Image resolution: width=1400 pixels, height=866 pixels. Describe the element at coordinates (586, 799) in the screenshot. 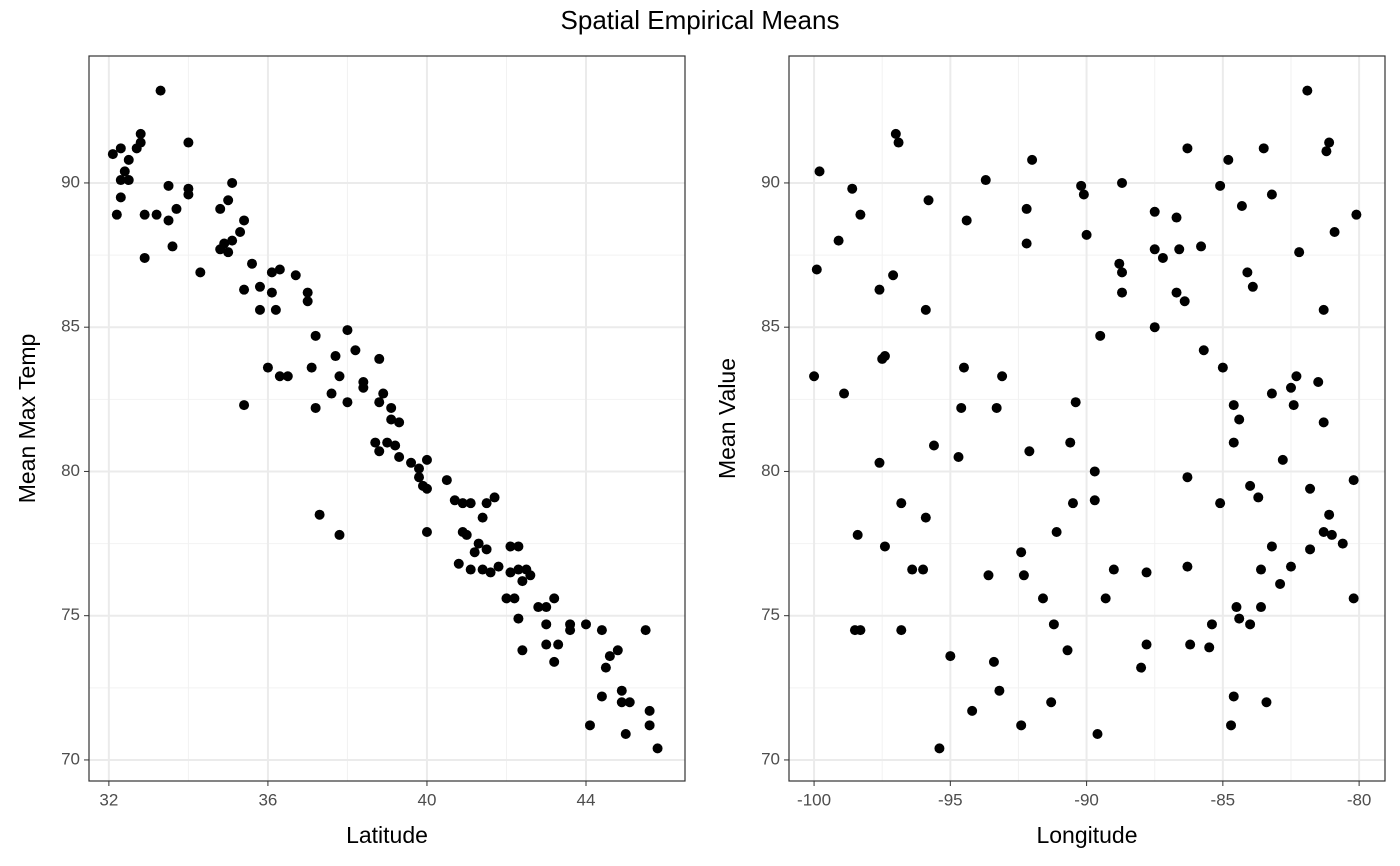

I see `x-tick-label: 44` at that location.